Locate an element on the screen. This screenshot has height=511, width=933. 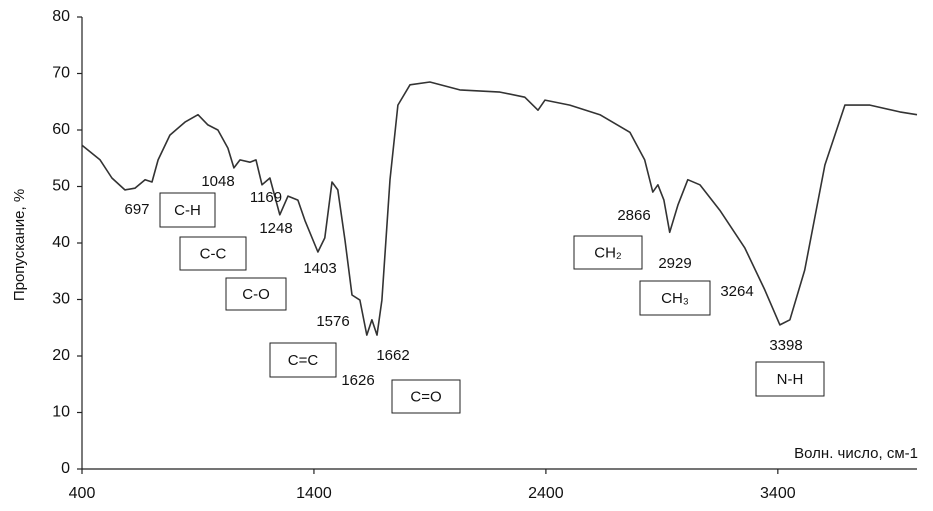
y-tick-label: 60 is located at coordinates (61, 129).